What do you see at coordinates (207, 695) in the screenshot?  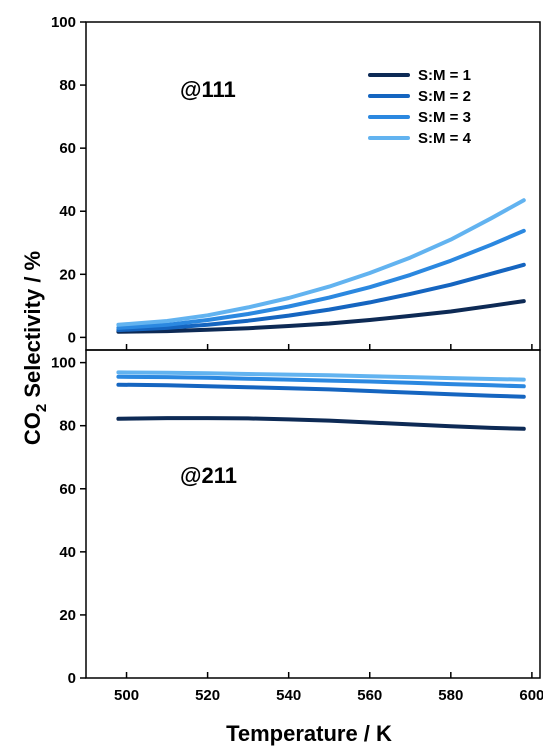 I see `x-tick-label: 520` at bounding box center [207, 695].